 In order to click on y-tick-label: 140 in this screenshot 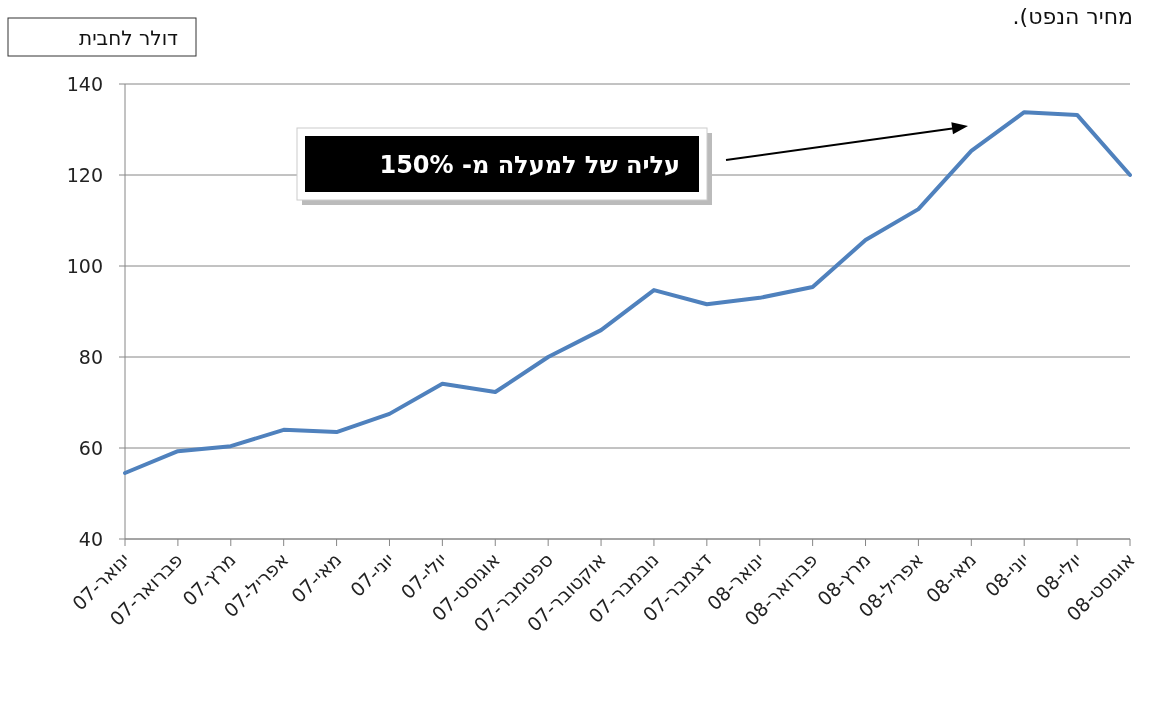, I will do `click(84, 84)`.